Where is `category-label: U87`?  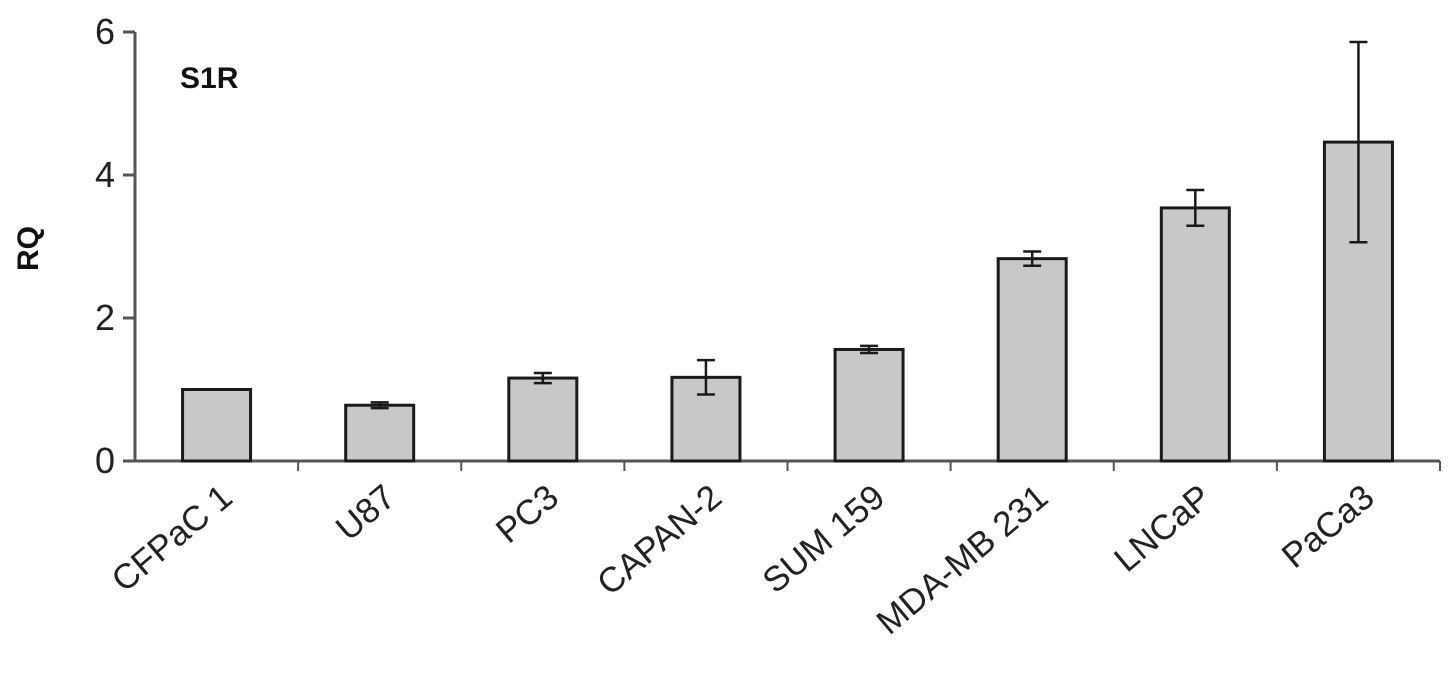 category-label: U87 is located at coordinates (366, 512).